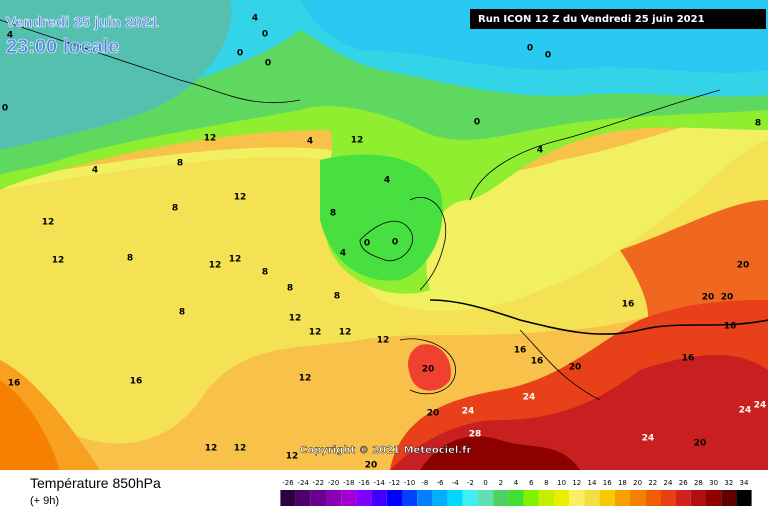  What do you see at coordinates (348, 483) in the screenshot?
I see `scale-tick-label: -18` at bounding box center [348, 483].